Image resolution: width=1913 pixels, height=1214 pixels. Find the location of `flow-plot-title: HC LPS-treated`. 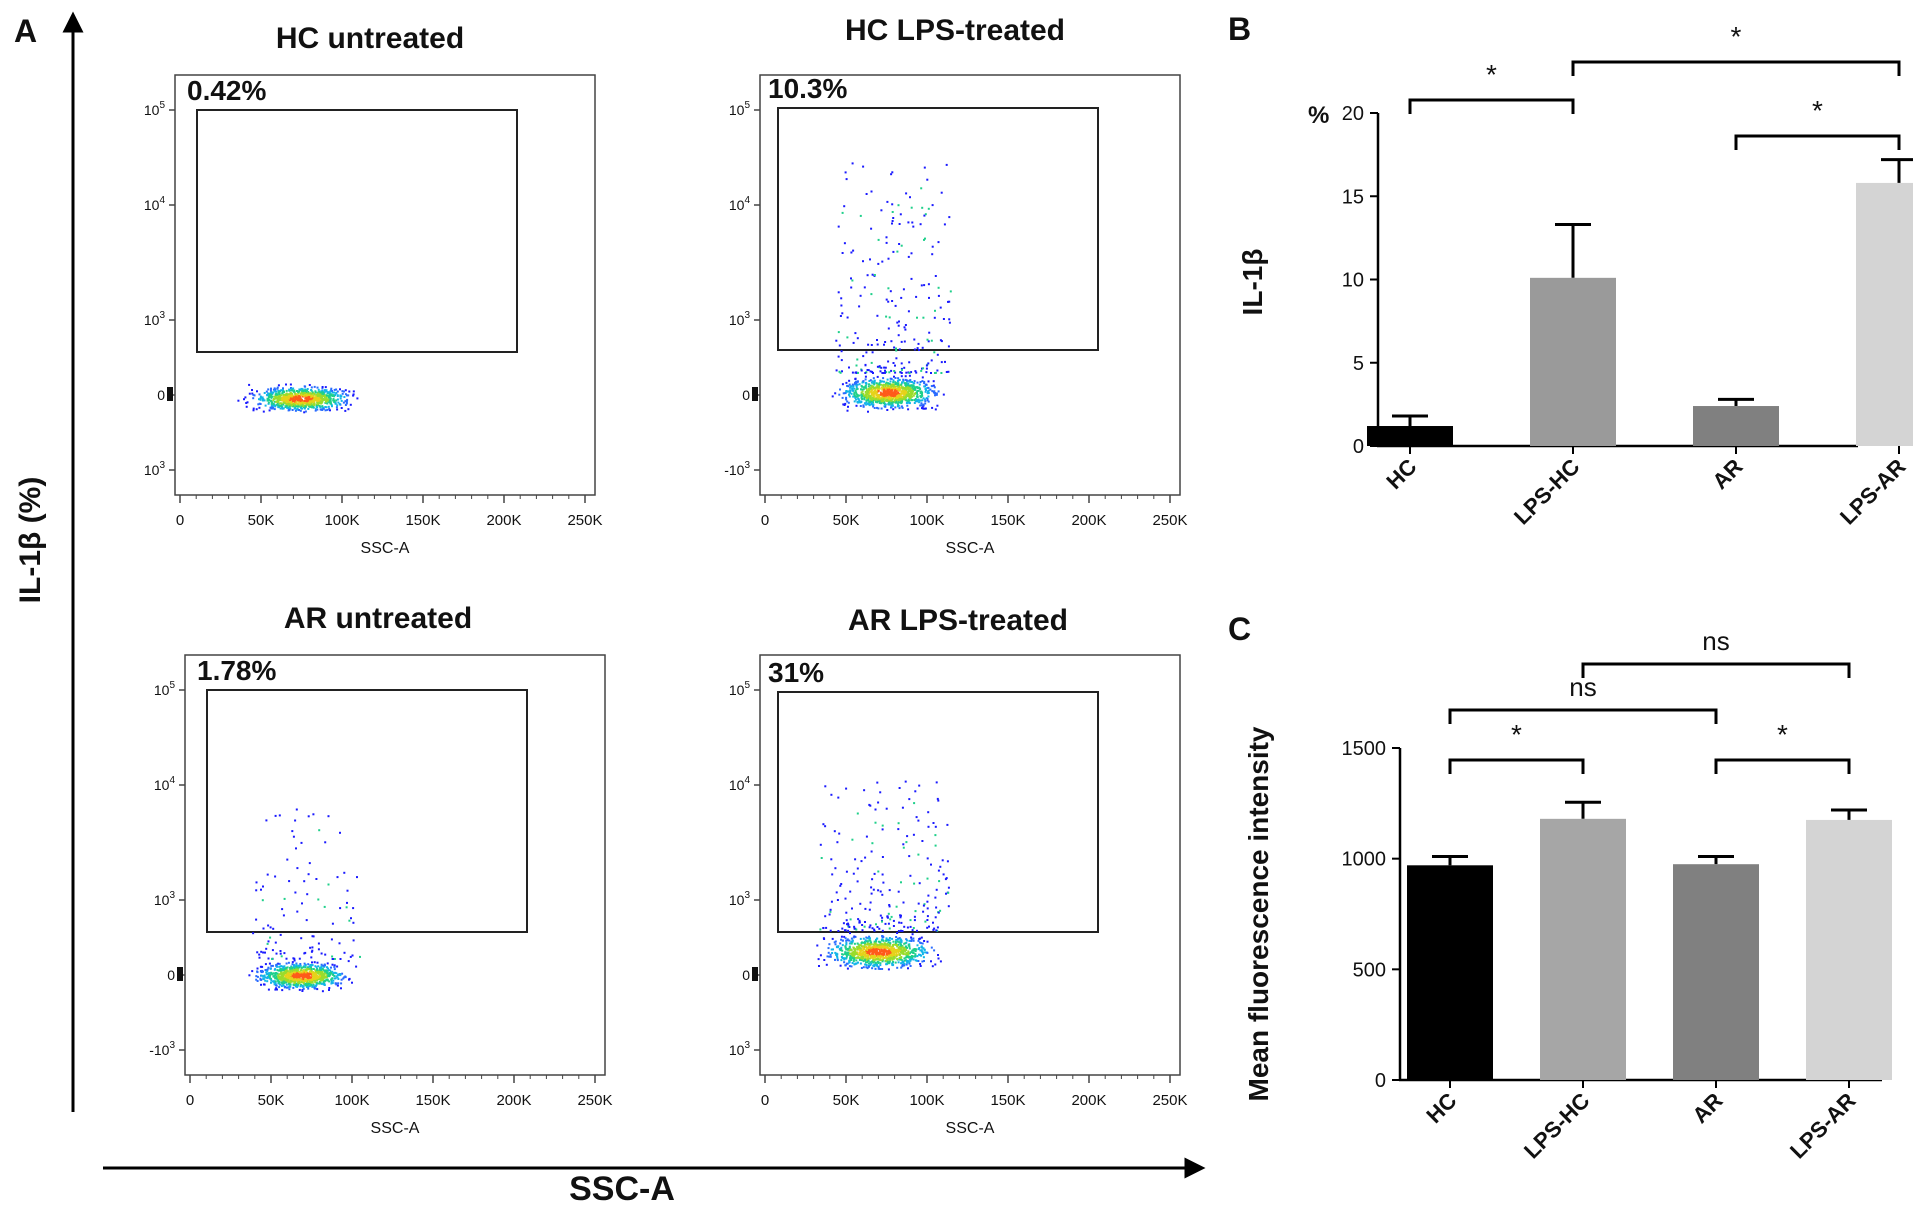

flow-plot-title: HC LPS-treated is located at coordinates (955, 30).